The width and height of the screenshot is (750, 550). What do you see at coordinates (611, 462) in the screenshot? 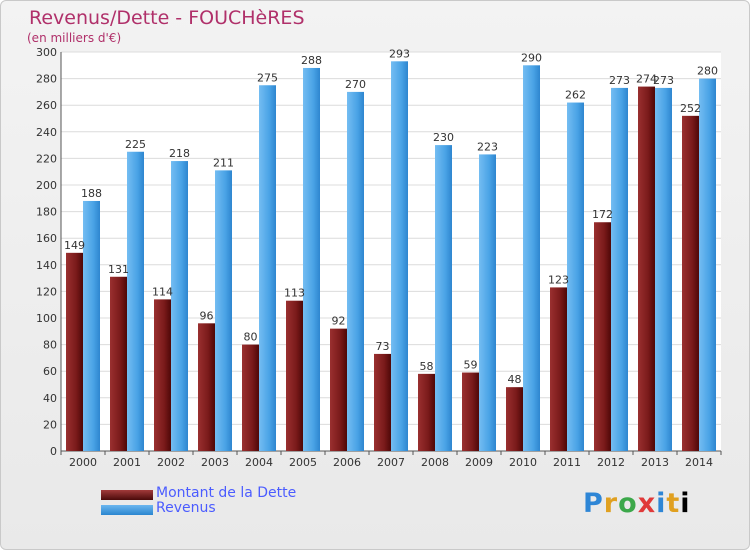
I see `x-tick-label: 2012` at bounding box center [611, 462].